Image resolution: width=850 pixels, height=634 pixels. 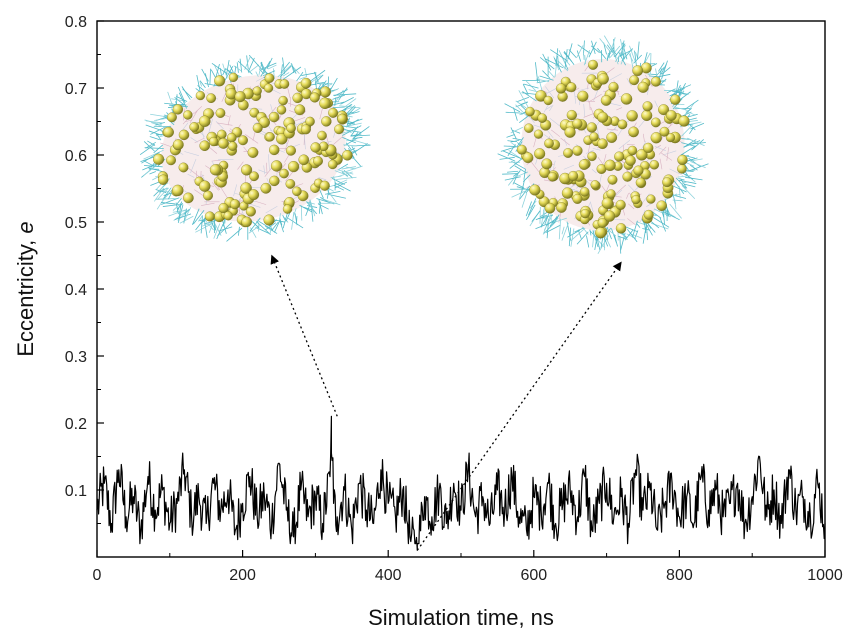 I want to click on y-tick-label-0.7: 0.7, so click(x=76, y=89).